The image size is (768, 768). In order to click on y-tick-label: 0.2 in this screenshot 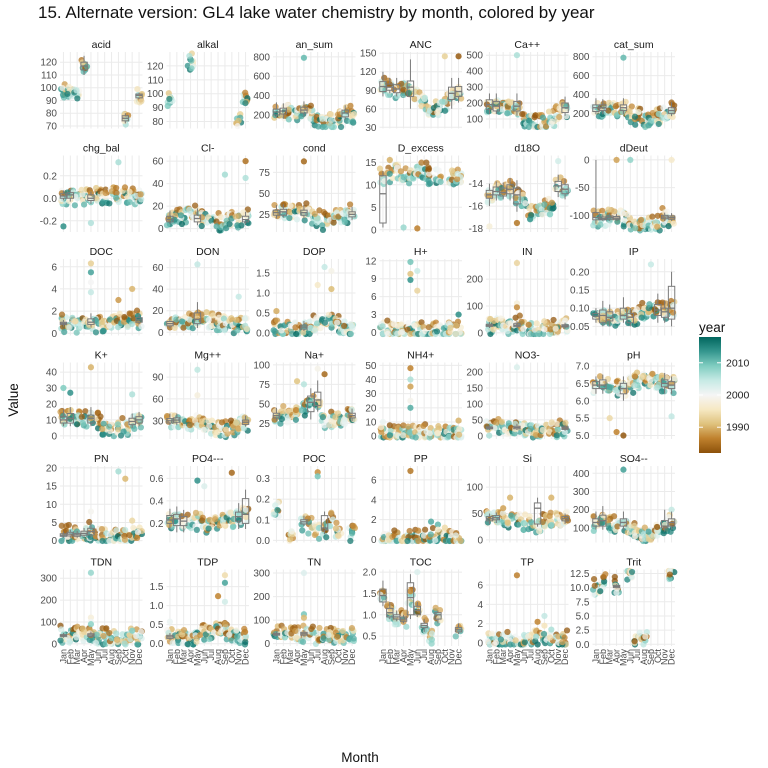, I will do `click(263, 500)`.